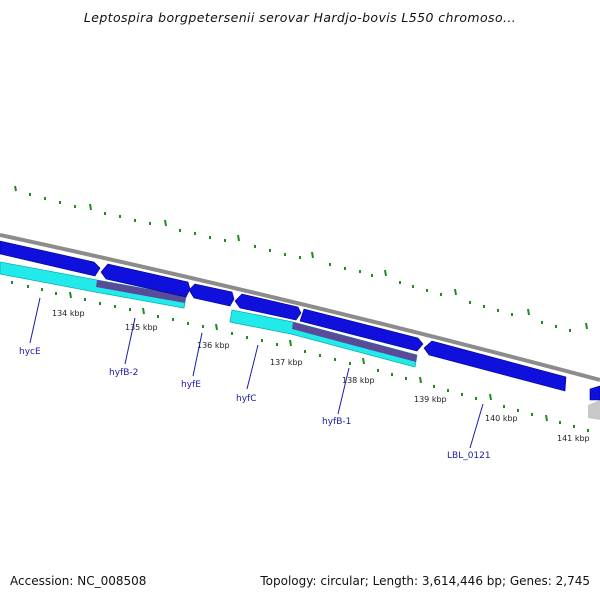  I want to click on gene-labels: hycE hyfB-2 hyfE hyfC hyfB-1 LBL_0121, so click(255, 404).